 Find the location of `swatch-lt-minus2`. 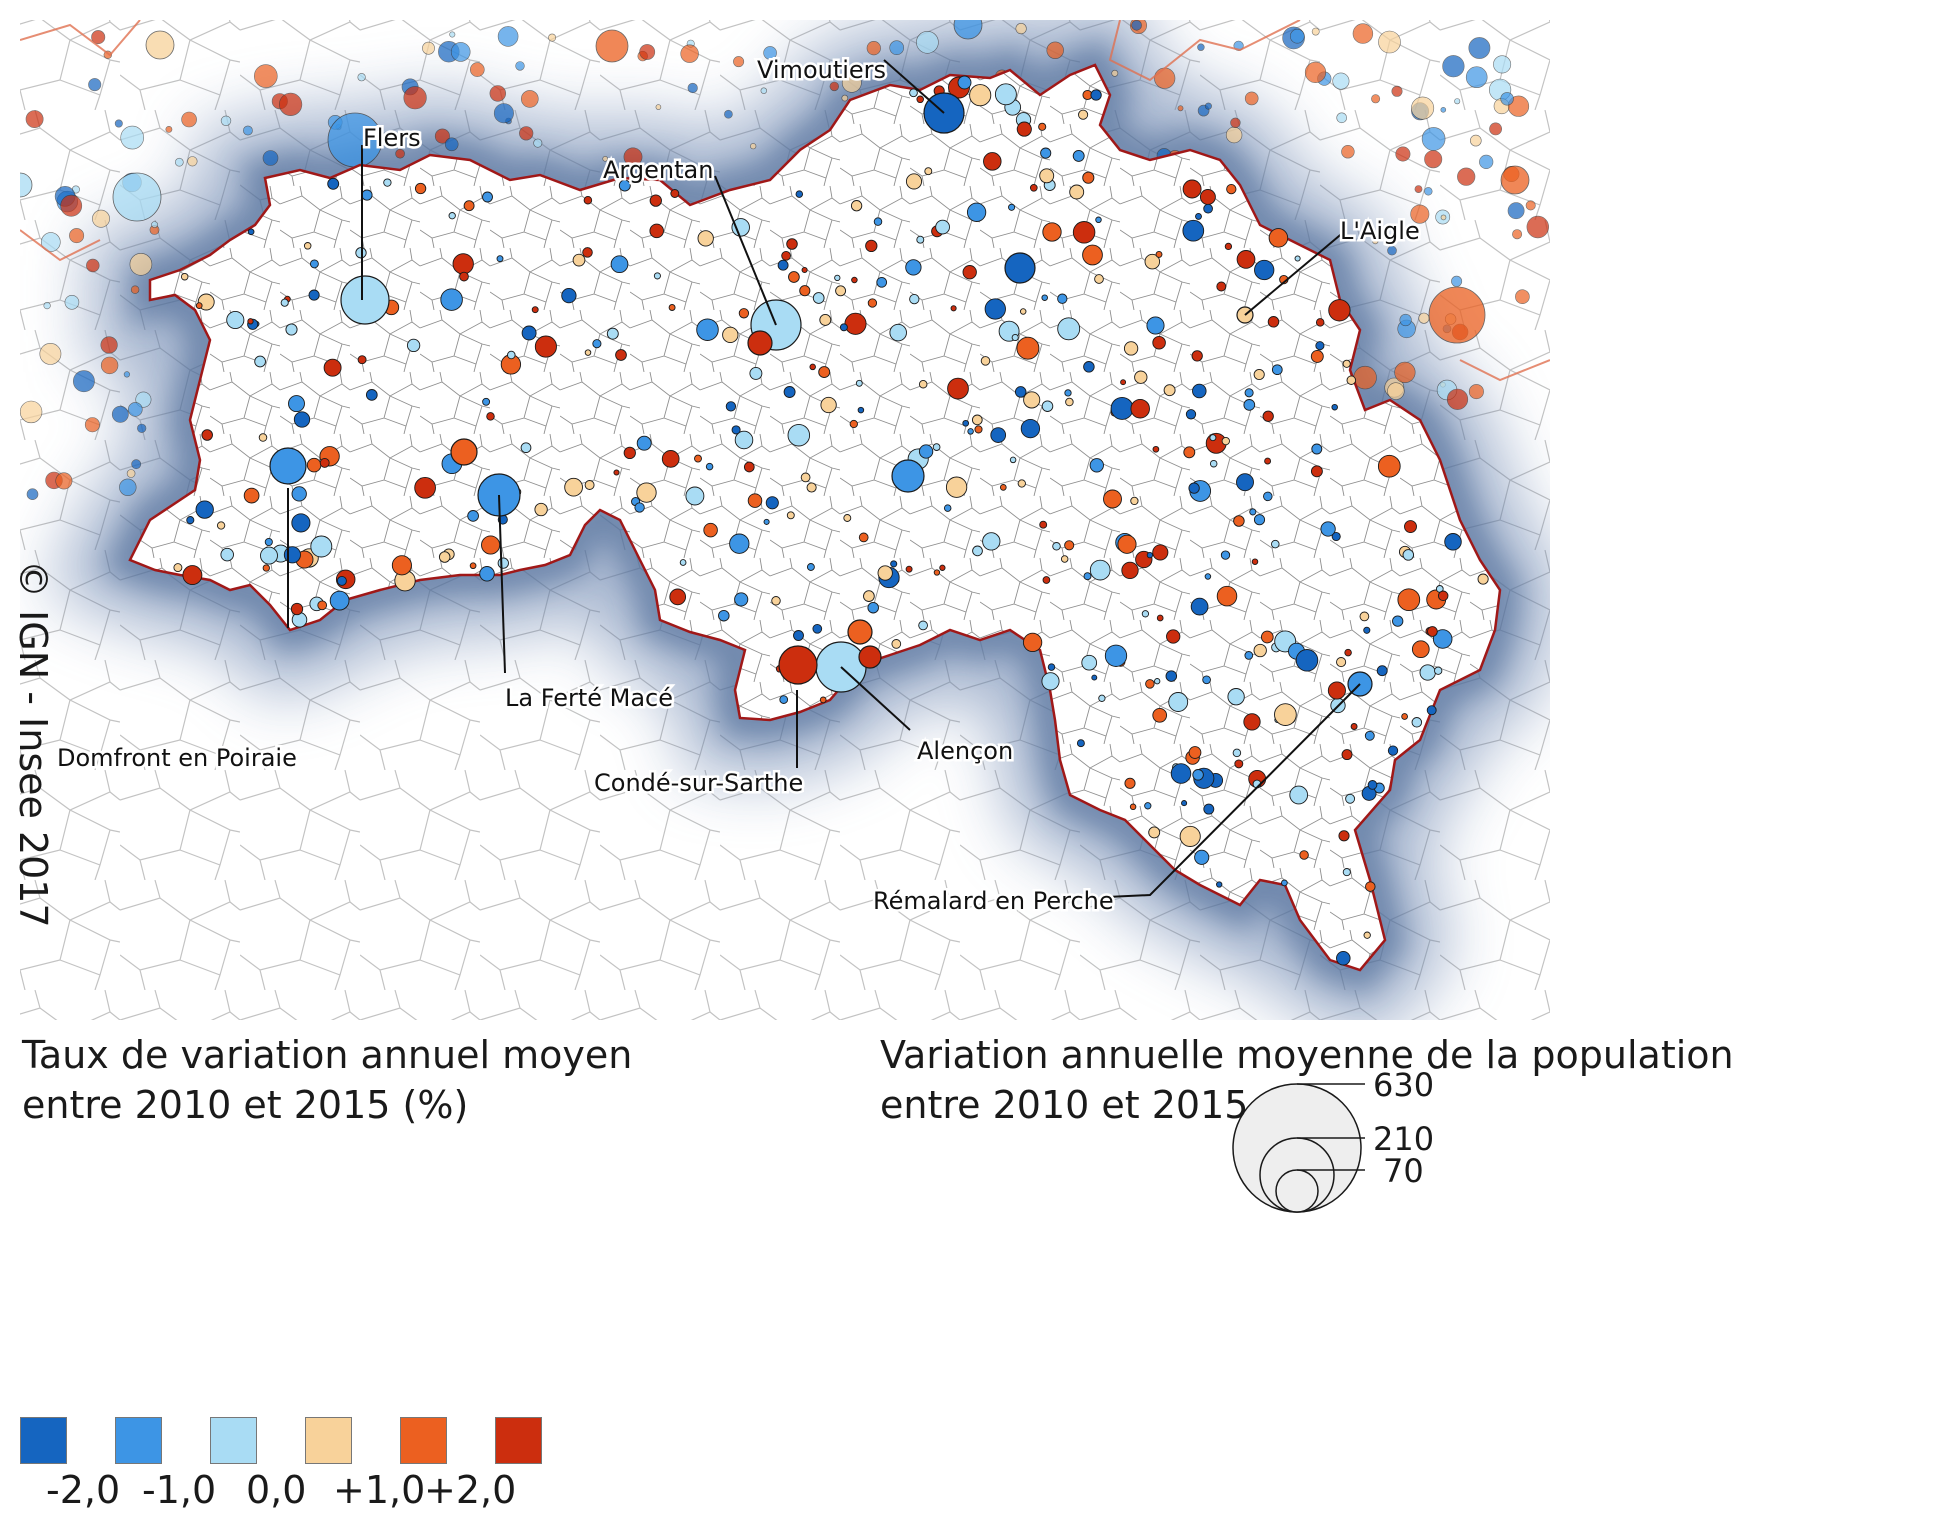

swatch-lt-minus2 is located at coordinates (43, 1440).